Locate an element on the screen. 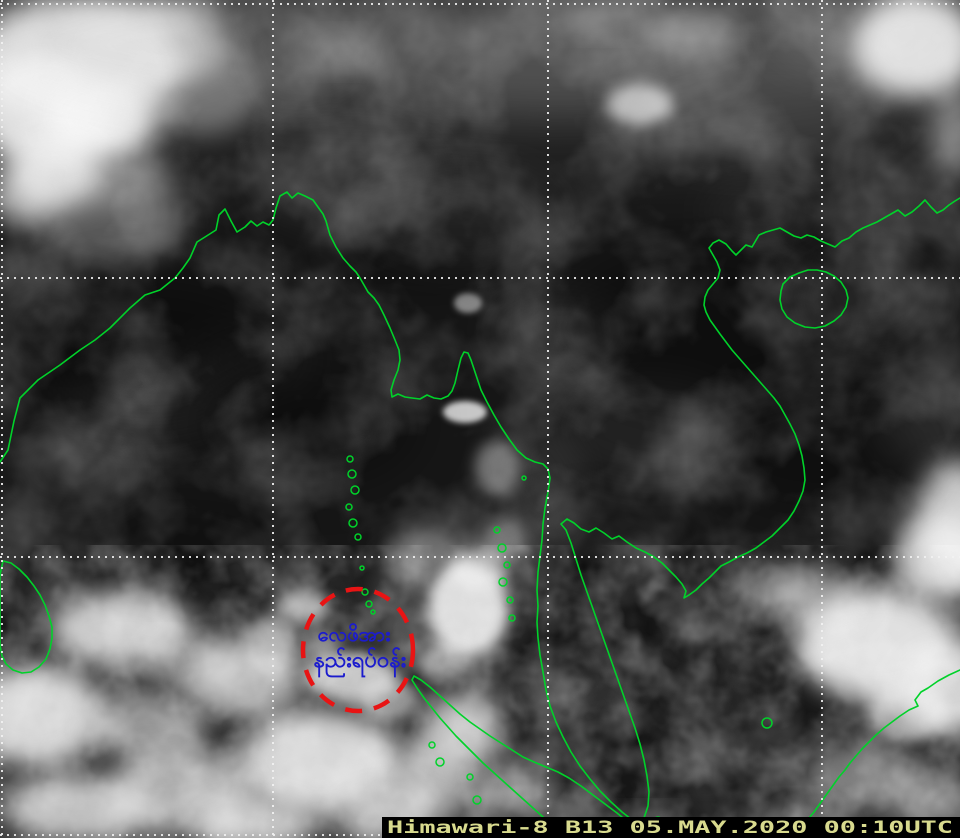 The height and width of the screenshot is (838, 960). caption-text: Himawari-8 B13 05.MAY.2020 00:10UTC is located at coordinates (670, 828).